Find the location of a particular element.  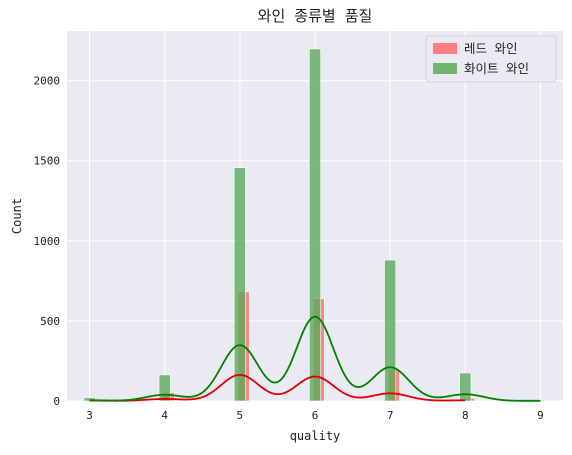

y-axis-label: Count is located at coordinates (17, 216).